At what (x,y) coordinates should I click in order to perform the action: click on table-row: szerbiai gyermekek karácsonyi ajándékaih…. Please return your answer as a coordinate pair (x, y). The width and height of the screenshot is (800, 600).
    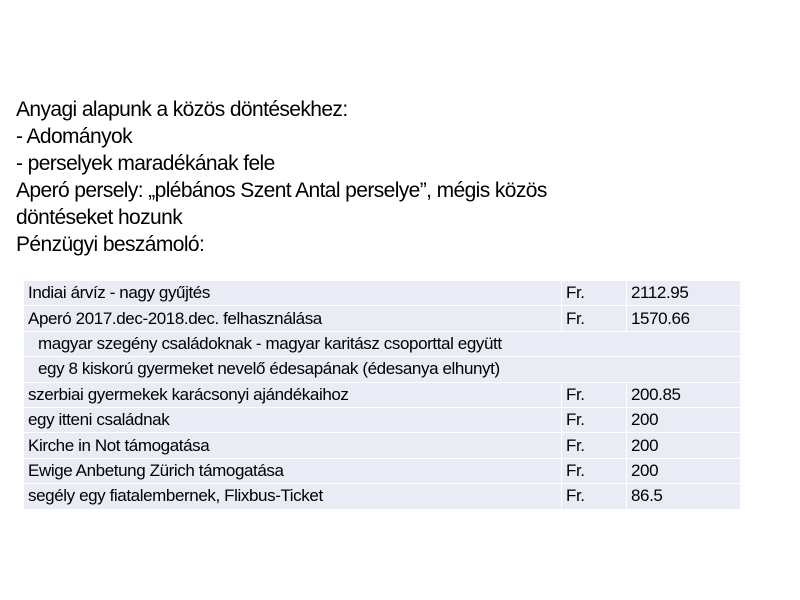
    Looking at the image, I should click on (382, 394).